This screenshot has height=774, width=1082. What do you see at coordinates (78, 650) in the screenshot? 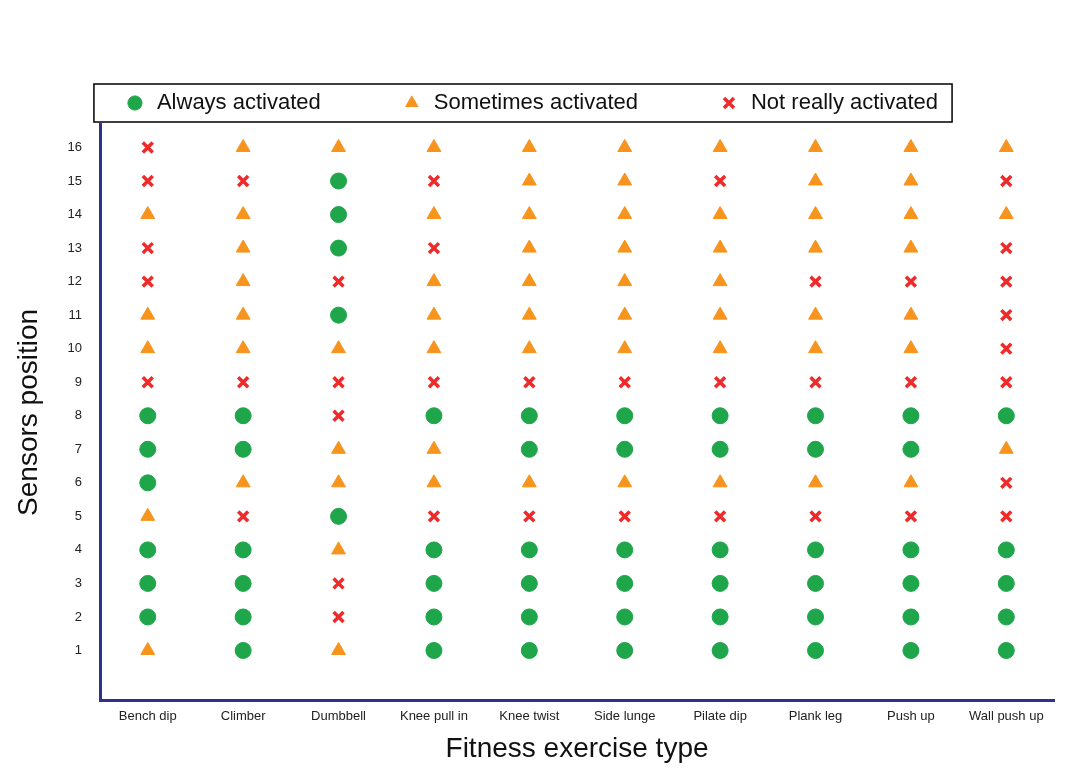
I see `y-tick-label: 1` at bounding box center [78, 650].